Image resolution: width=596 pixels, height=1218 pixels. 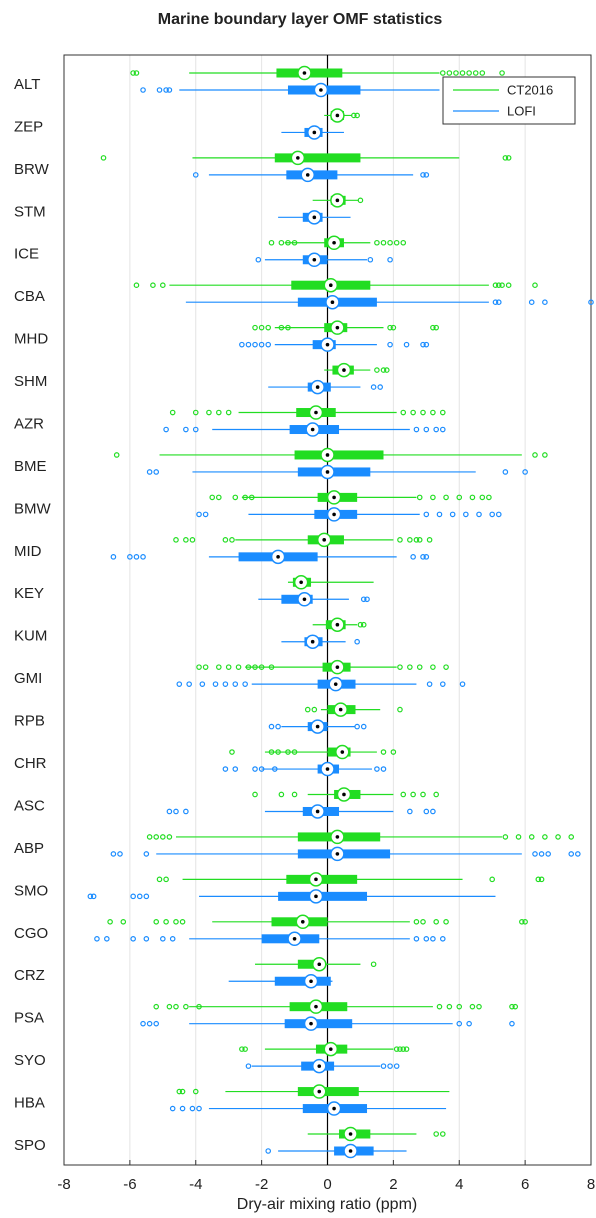 What do you see at coordinates (63, 1184) in the screenshot?
I see `x-tick-label: -8` at bounding box center [63, 1184].